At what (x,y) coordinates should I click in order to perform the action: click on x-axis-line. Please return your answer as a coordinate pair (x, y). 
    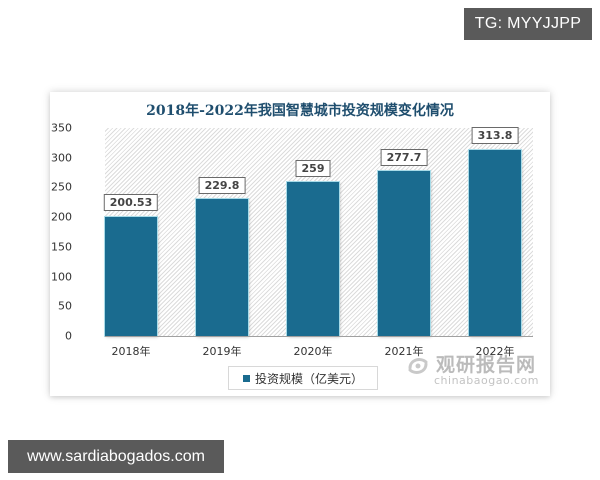
    Looking at the image, I should click on (319, 336).